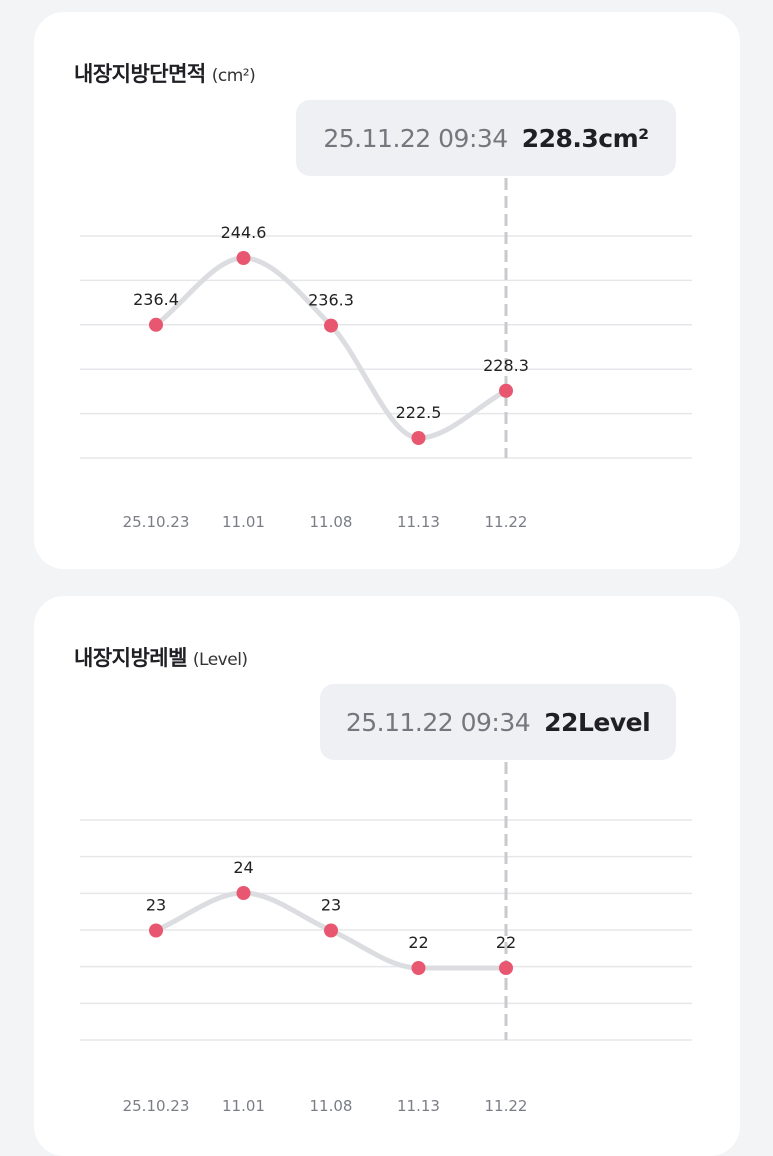  Describe the element at coordinates (506, 365) in the screenshot. I see `data-label: 228.3` at that location.